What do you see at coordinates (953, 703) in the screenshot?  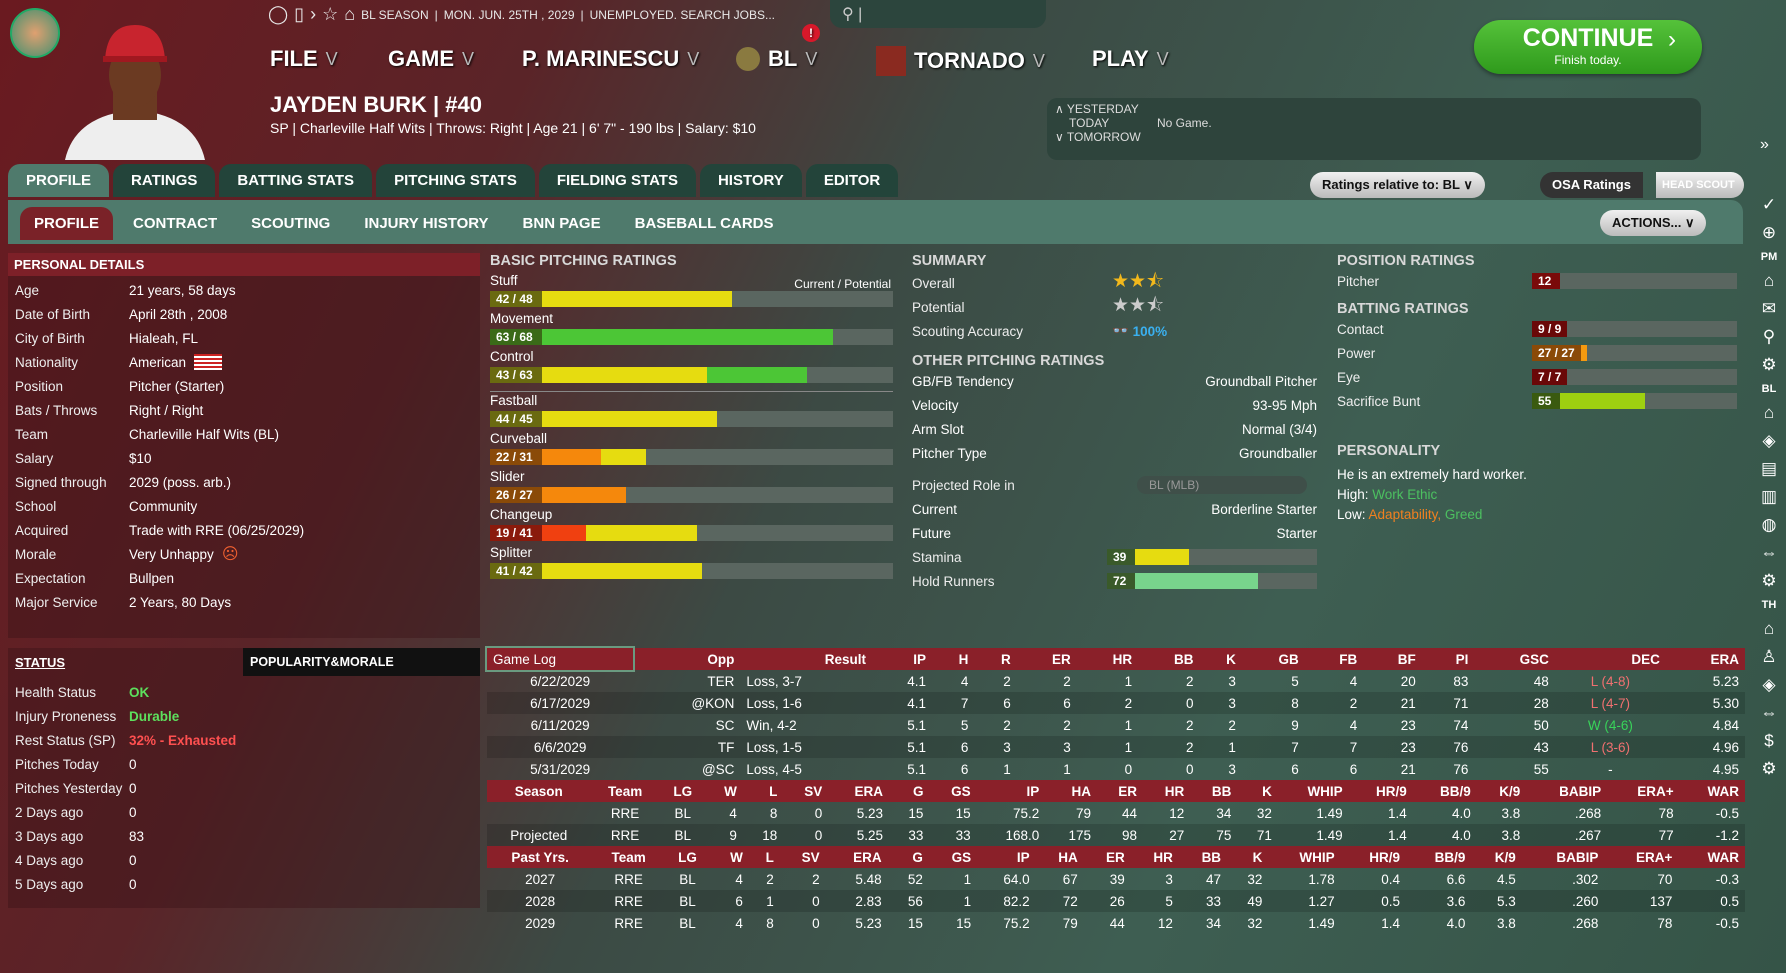 I see `table-cell: 7` at bounding box center [953, 703].